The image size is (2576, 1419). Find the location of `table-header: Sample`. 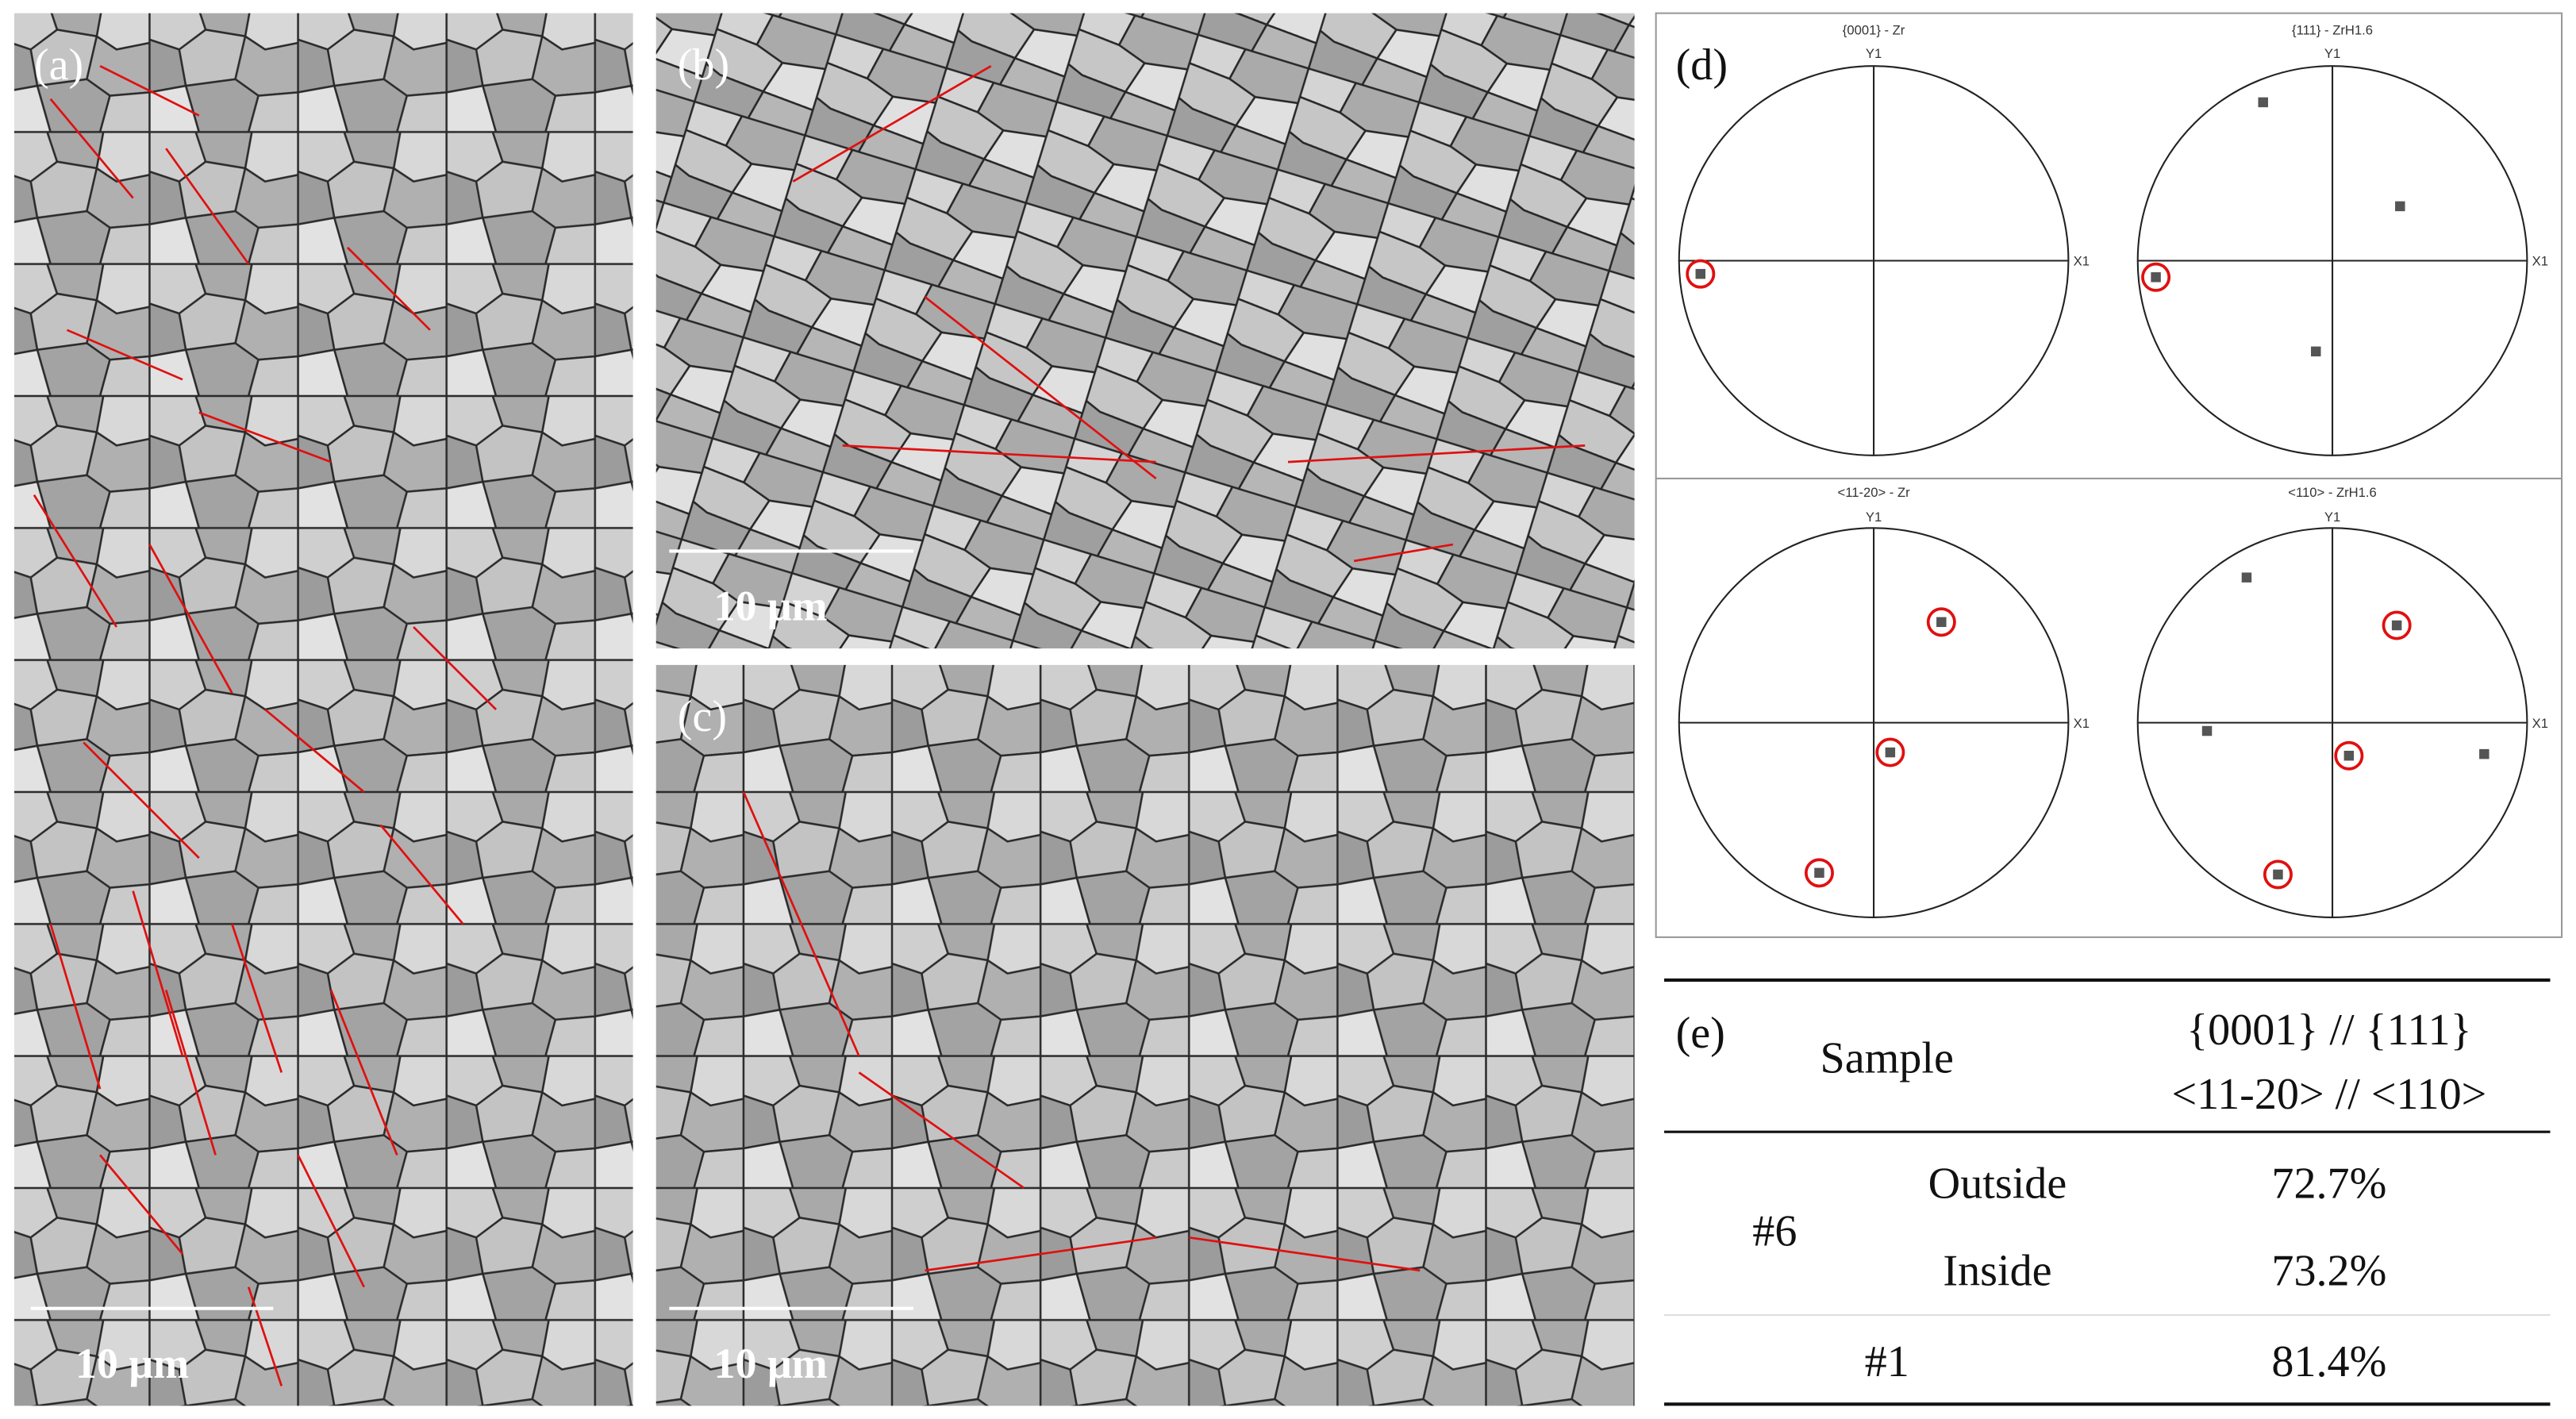

table-header: Sample is located at coordinates (1887, 1058).